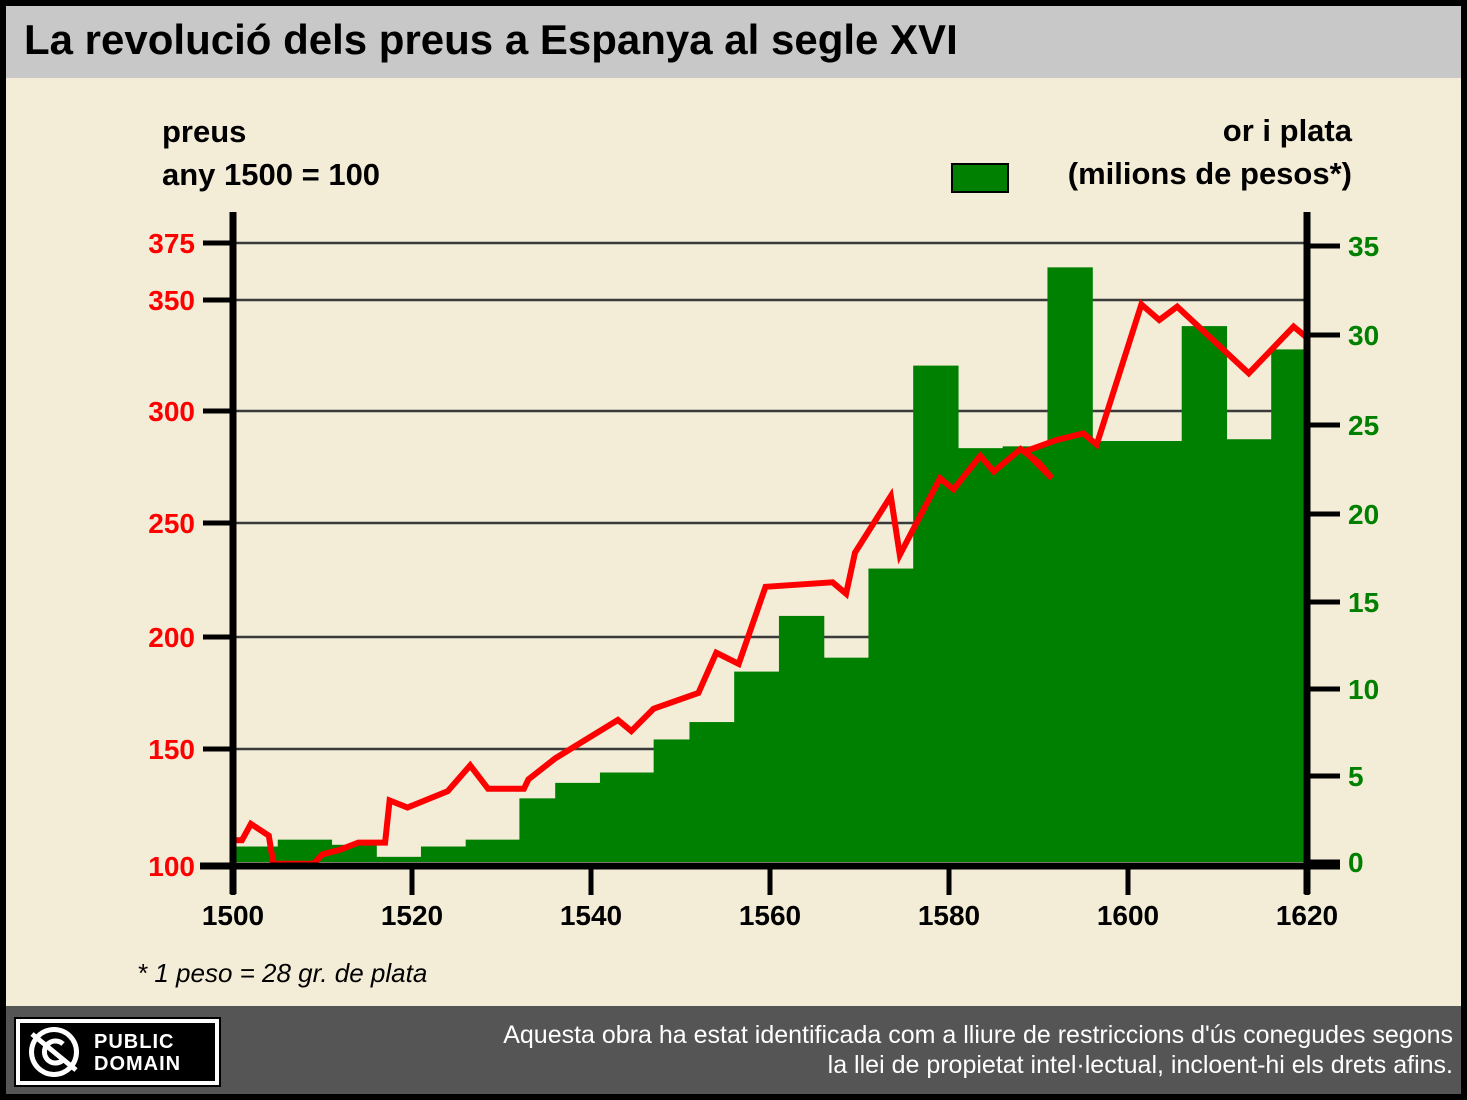 The width and height of the screenshot is (1467, 1100). I want to click on right-tick-label: 15, so click(1363, 602).